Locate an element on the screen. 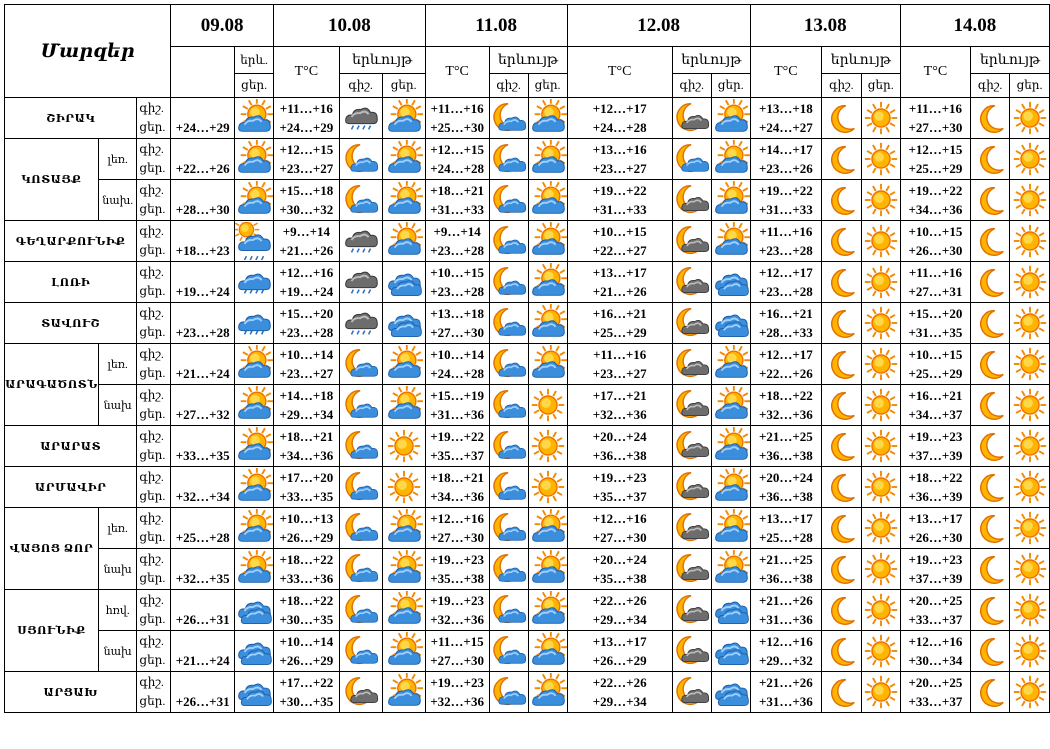 This screenshot has height=749, width=1050. day-temperature: +31…+36 is located at coordinates (457, 414).